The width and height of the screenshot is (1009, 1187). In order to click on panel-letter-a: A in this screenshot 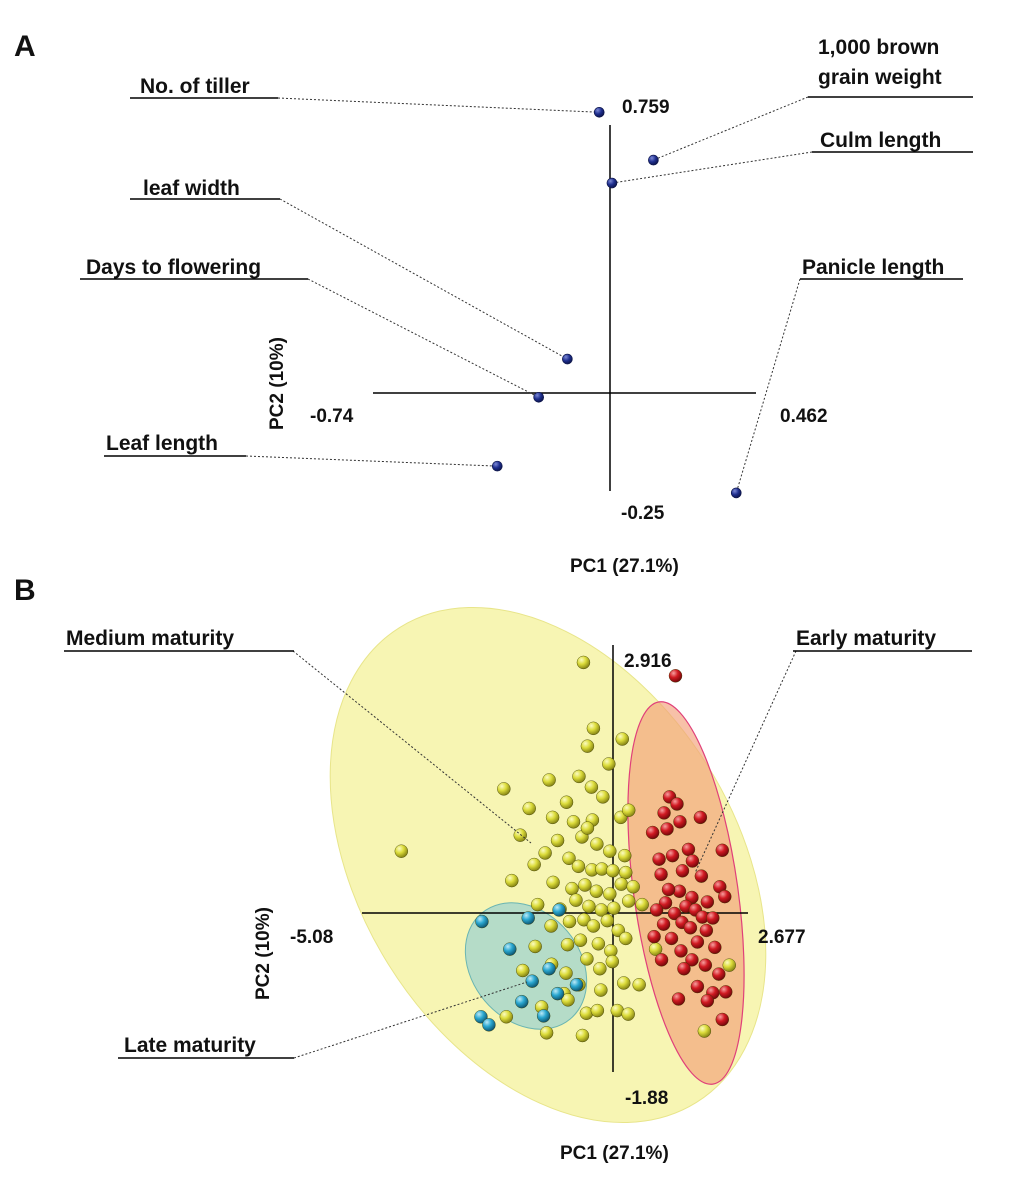, I will do `click(25, 46)`.